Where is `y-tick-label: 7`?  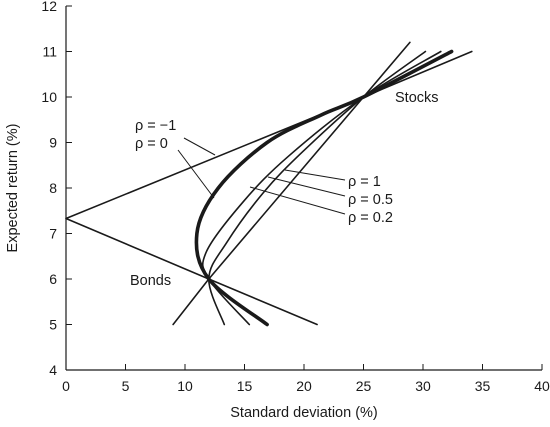 y-tick-label: 7 is located at coordinates (53, 234).